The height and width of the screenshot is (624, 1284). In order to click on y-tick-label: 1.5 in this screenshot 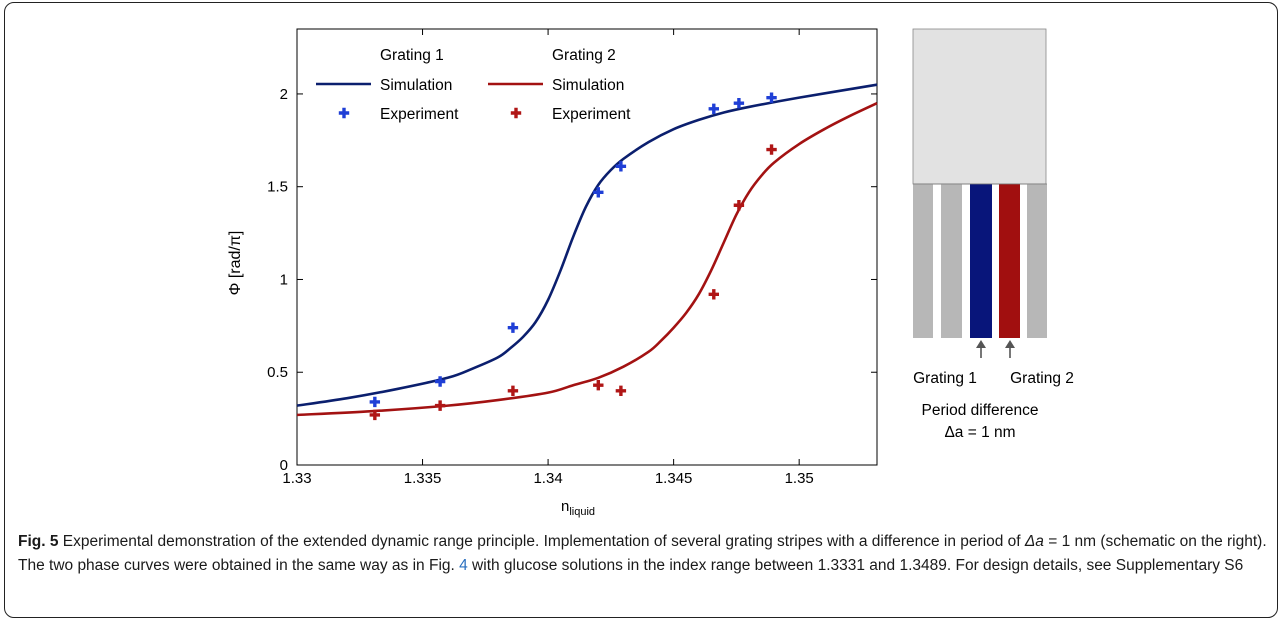, I will do `click(277, 187)`.